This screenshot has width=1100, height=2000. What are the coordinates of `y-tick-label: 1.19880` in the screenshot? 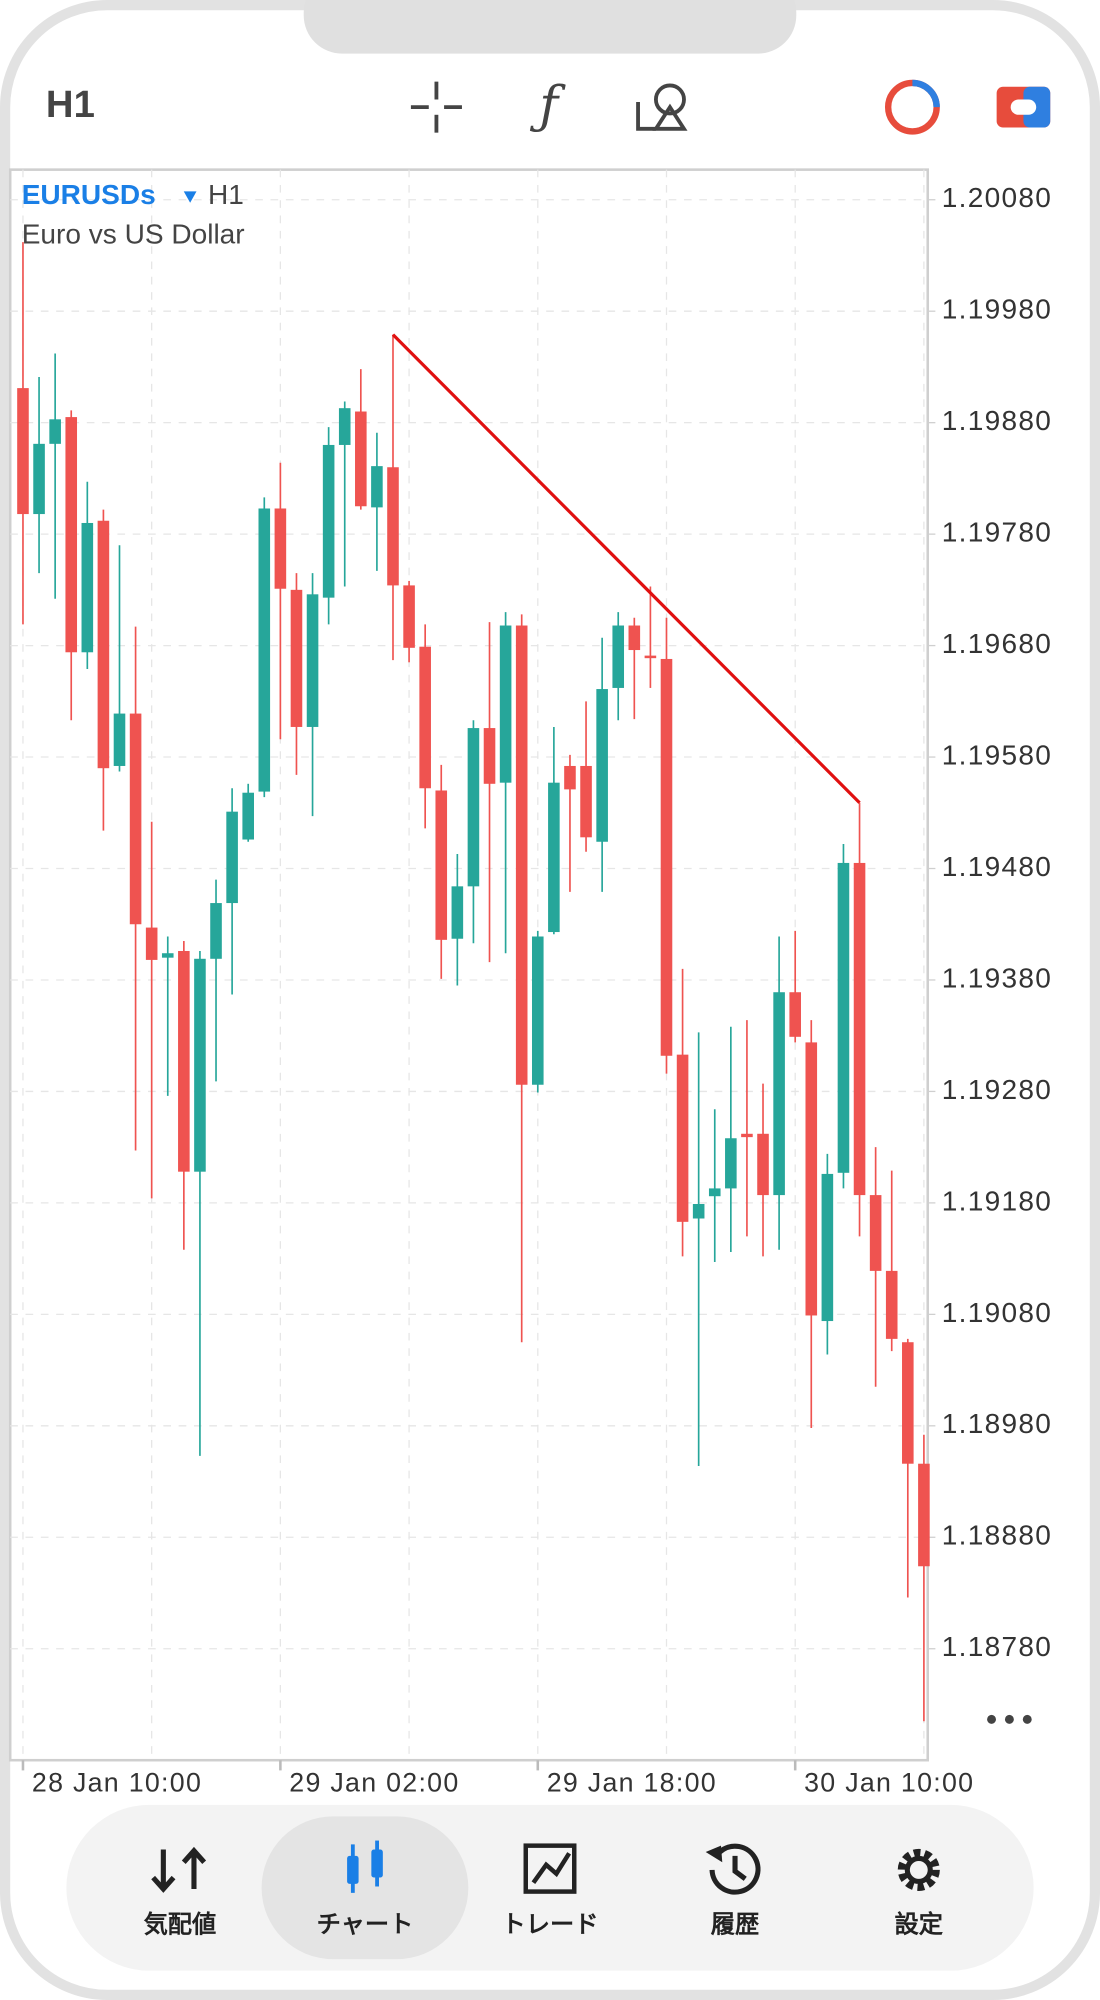 It's located at (997, 420).